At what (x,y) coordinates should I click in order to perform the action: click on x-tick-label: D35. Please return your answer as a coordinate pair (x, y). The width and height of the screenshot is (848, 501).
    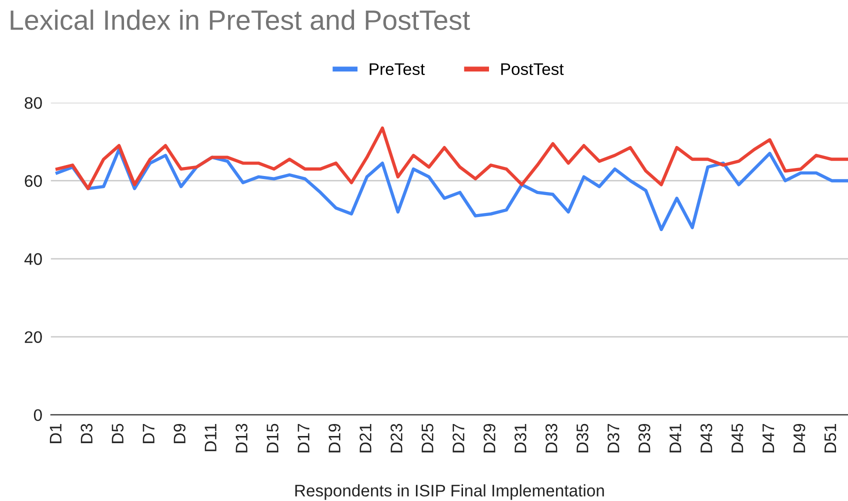
    Looking at the image, I should click on (582, 438).